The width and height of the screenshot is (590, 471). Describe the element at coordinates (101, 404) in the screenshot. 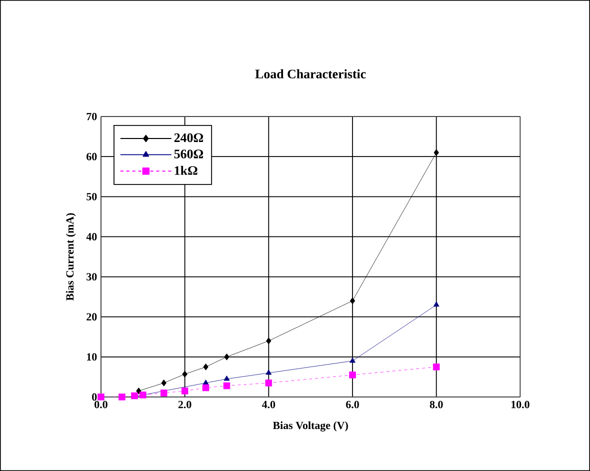

I see `x-tick-label: 0.0` at that location.